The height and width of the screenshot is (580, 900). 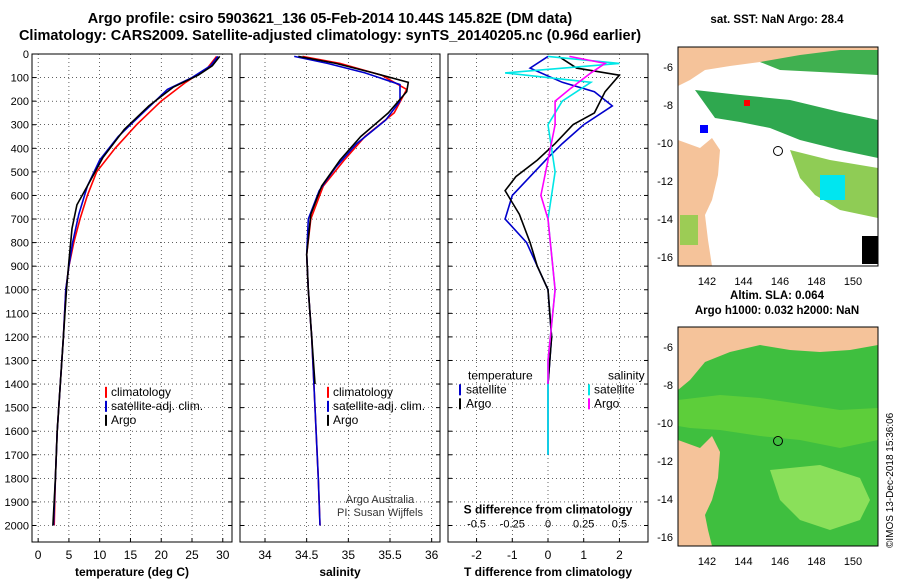 I want to click on salinity-xtick-label: 34, so click(x=265, y=555).